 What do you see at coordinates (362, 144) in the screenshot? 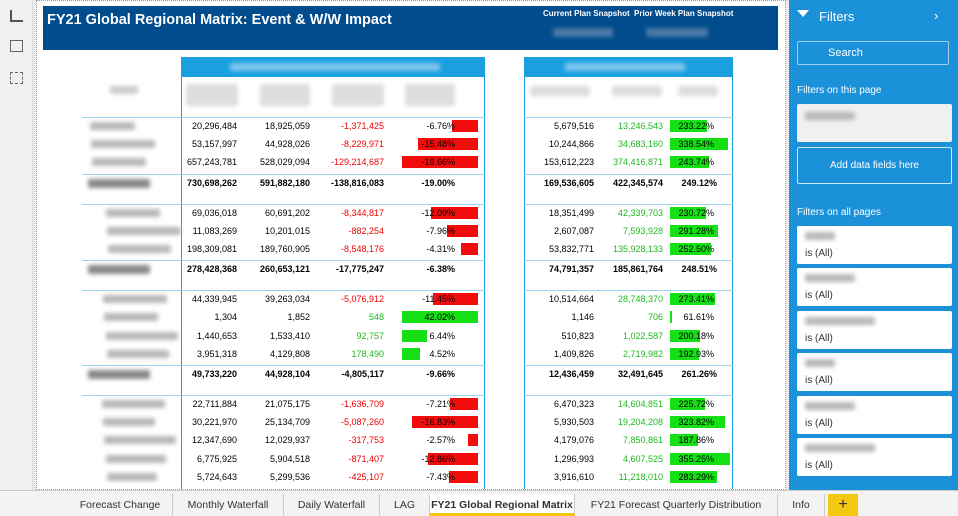
I see `cell: -8,229,971` at bounding box center [362, 144].